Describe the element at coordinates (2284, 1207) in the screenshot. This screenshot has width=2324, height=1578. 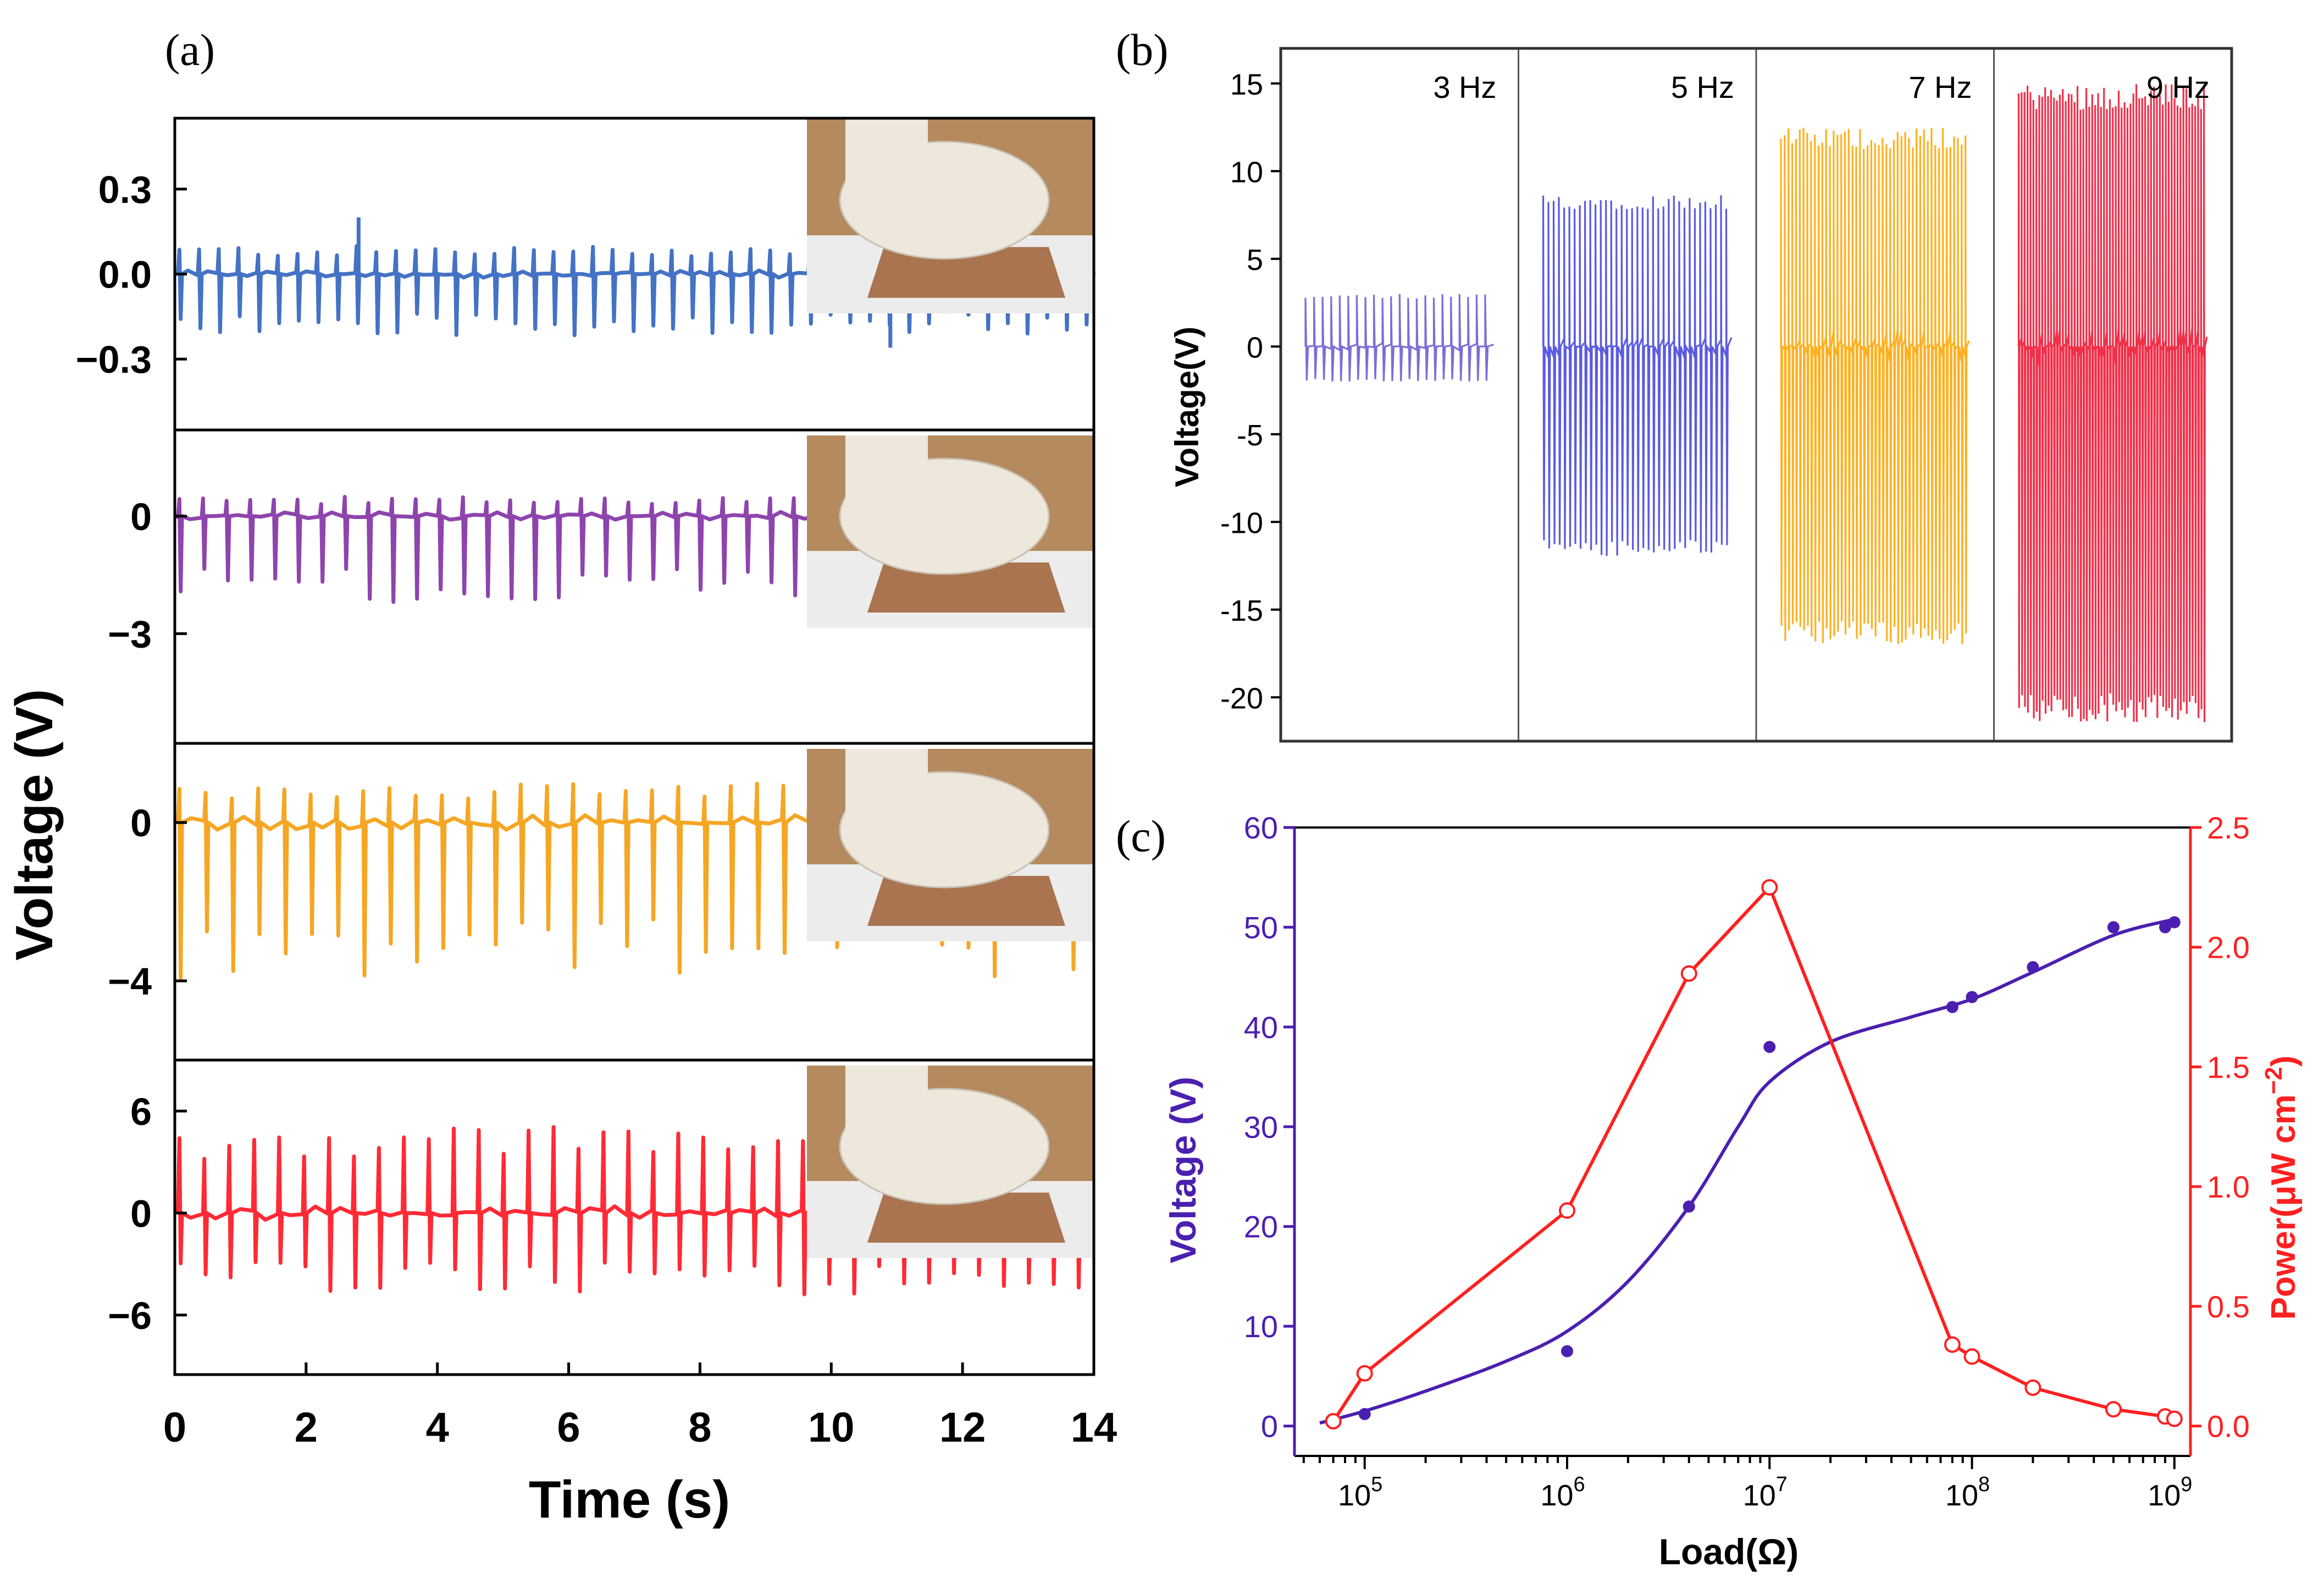
I see `panel-c-ylabel-right-text: Power(μW cm` at that location.